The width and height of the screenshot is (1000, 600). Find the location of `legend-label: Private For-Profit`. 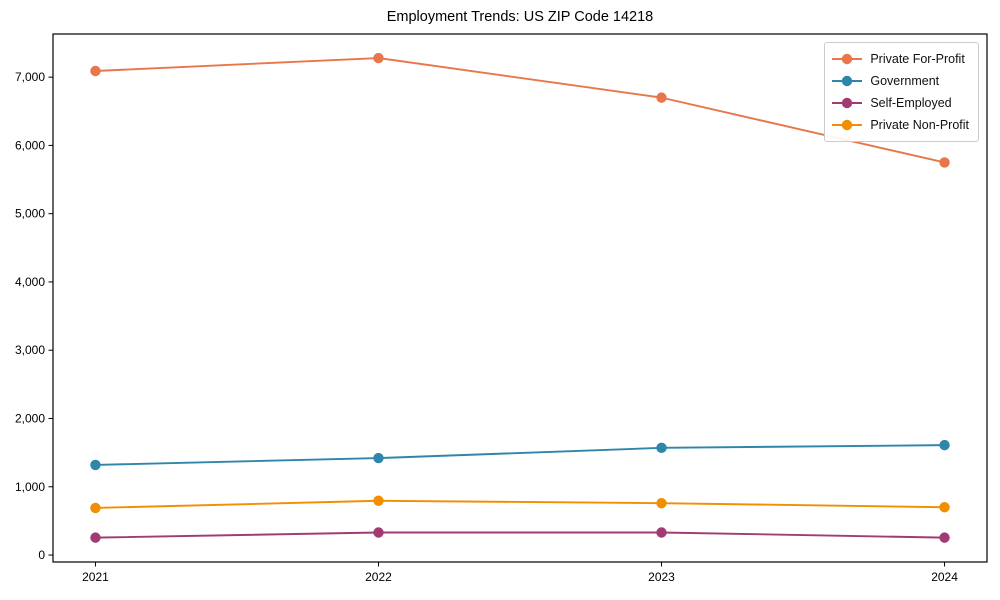

legend-label: Private For-Profit is located at coordinates (917, 59).